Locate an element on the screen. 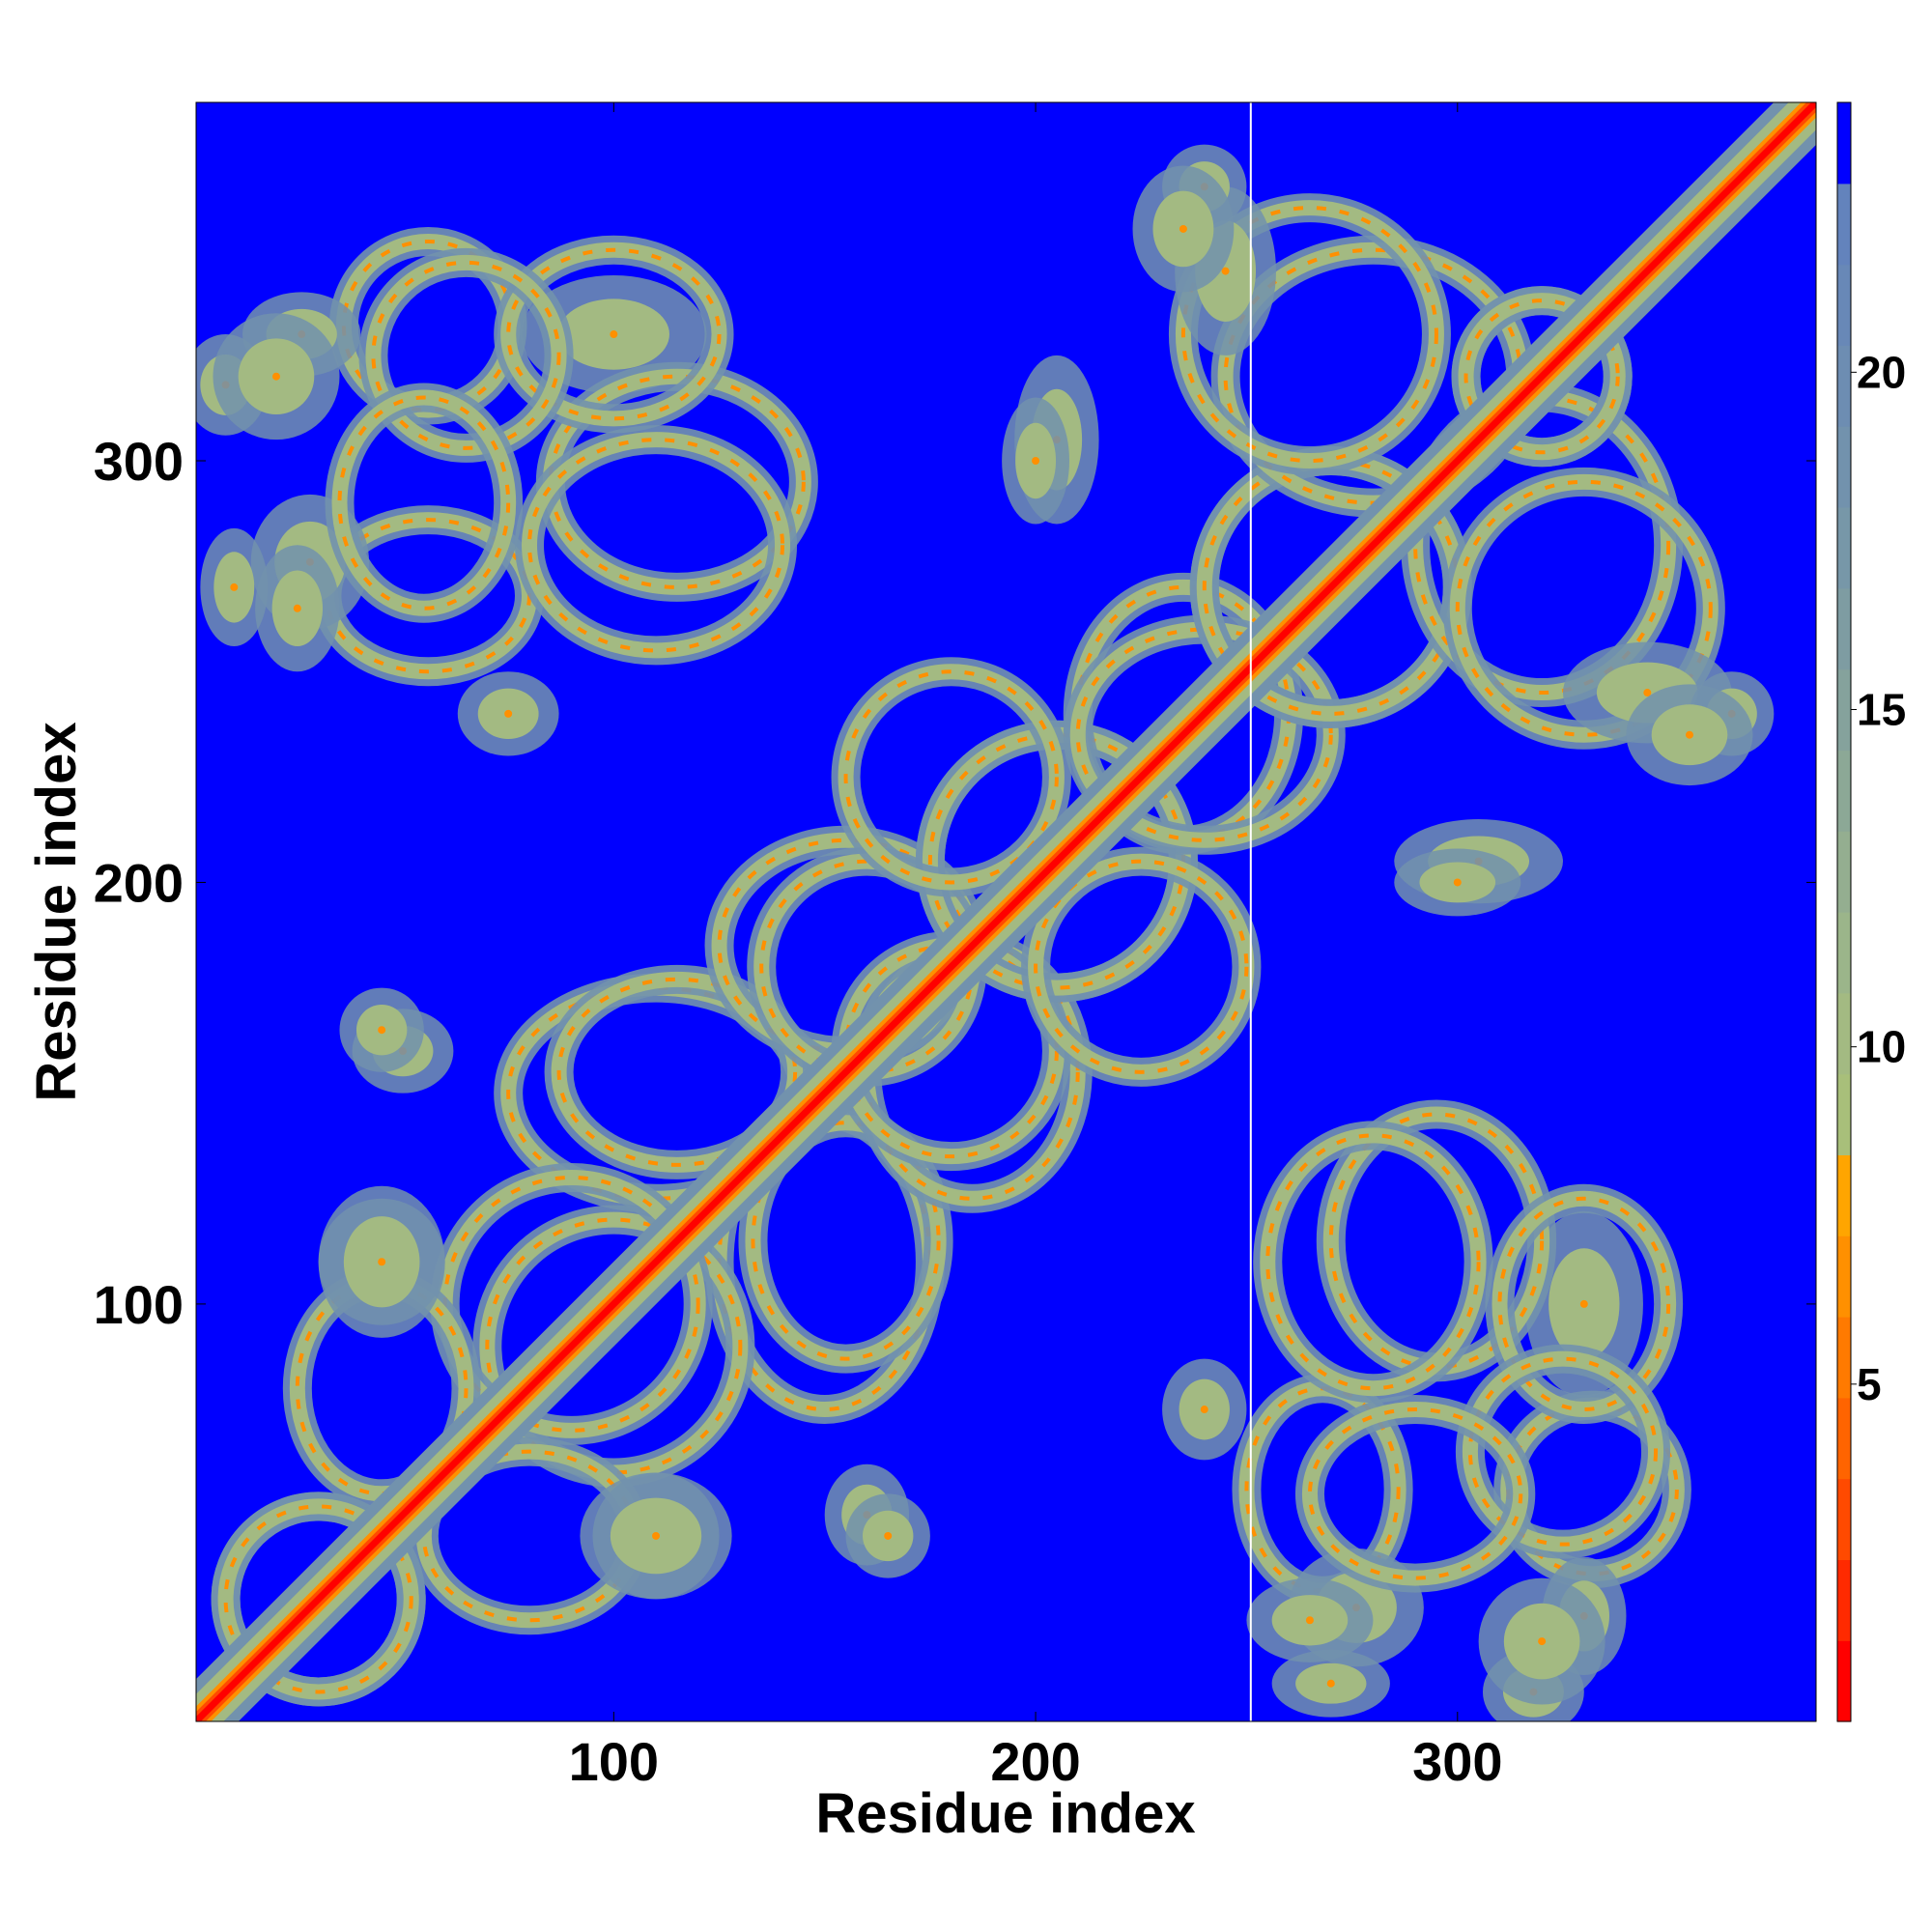  contact-cluster-19-mirror-core is located at coordinates (1309, 334).